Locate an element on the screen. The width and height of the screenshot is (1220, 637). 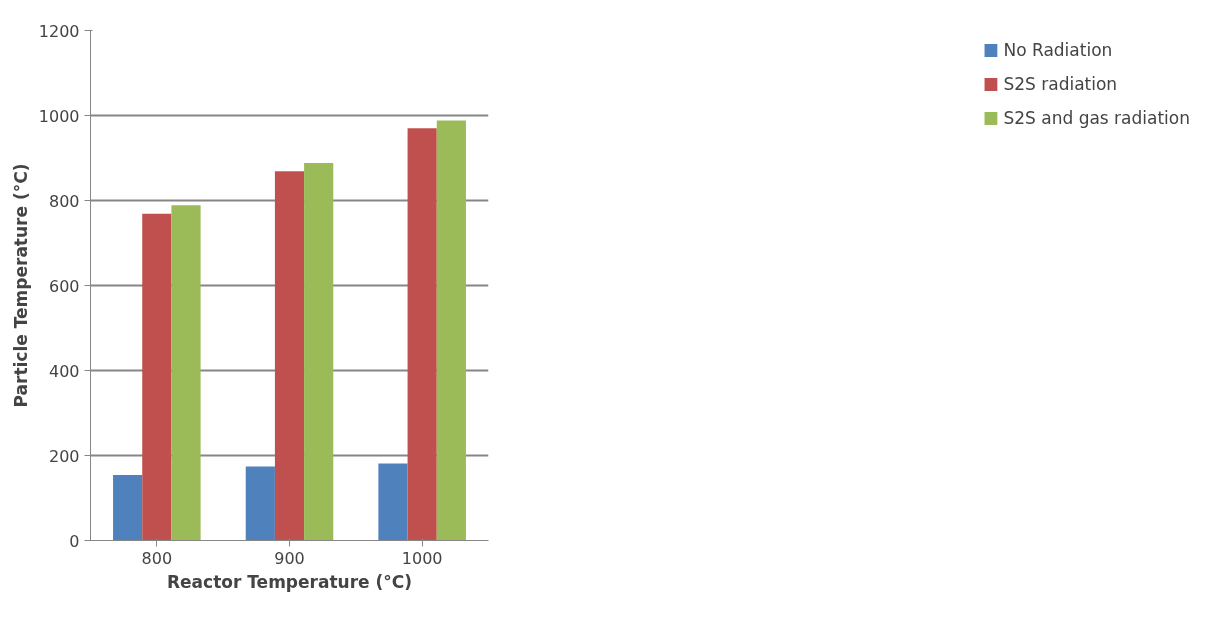
x-tick-label: 800 is located at coordinates (157, 558).